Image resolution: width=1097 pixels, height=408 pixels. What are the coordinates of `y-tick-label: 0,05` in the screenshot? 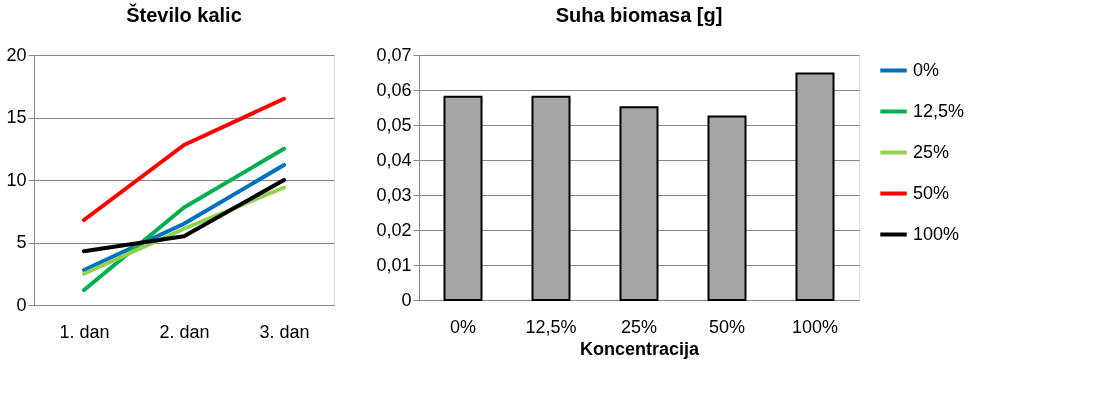 It's located at (394, 124).